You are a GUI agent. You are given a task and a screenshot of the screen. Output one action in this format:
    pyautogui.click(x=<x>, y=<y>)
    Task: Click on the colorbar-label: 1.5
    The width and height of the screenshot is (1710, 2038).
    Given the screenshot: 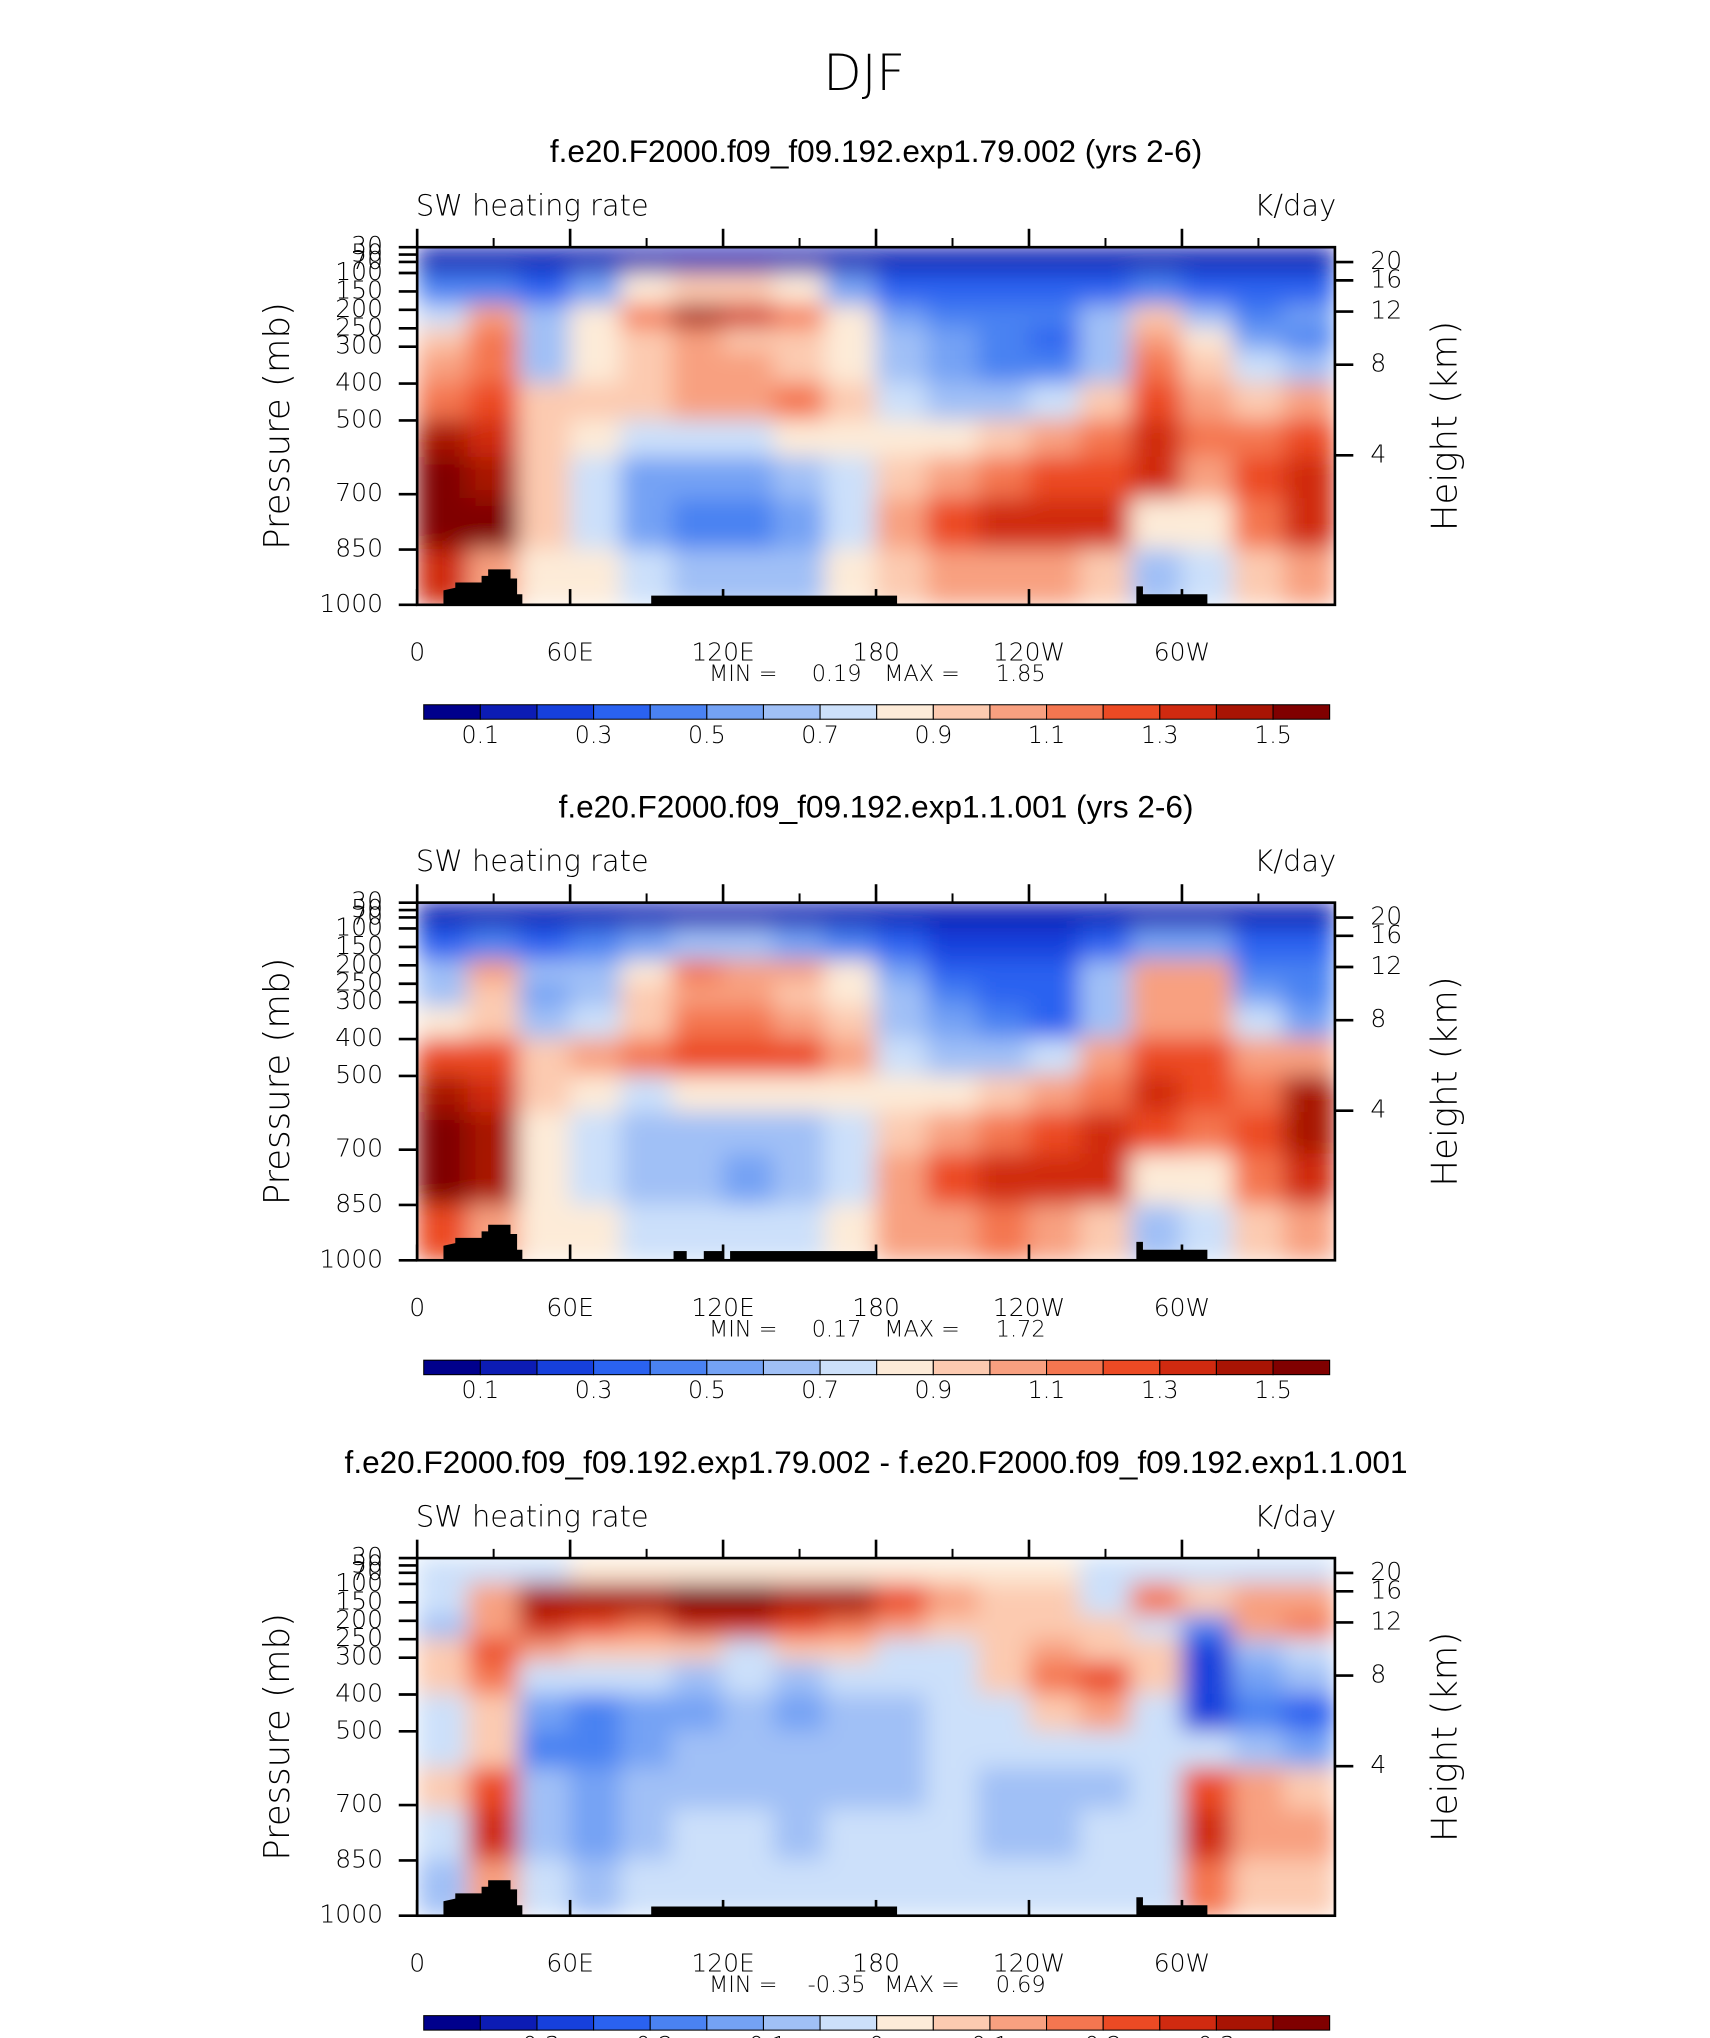 What is the action you would take?
    pyautogui.click(x=1273, y=1390)
    